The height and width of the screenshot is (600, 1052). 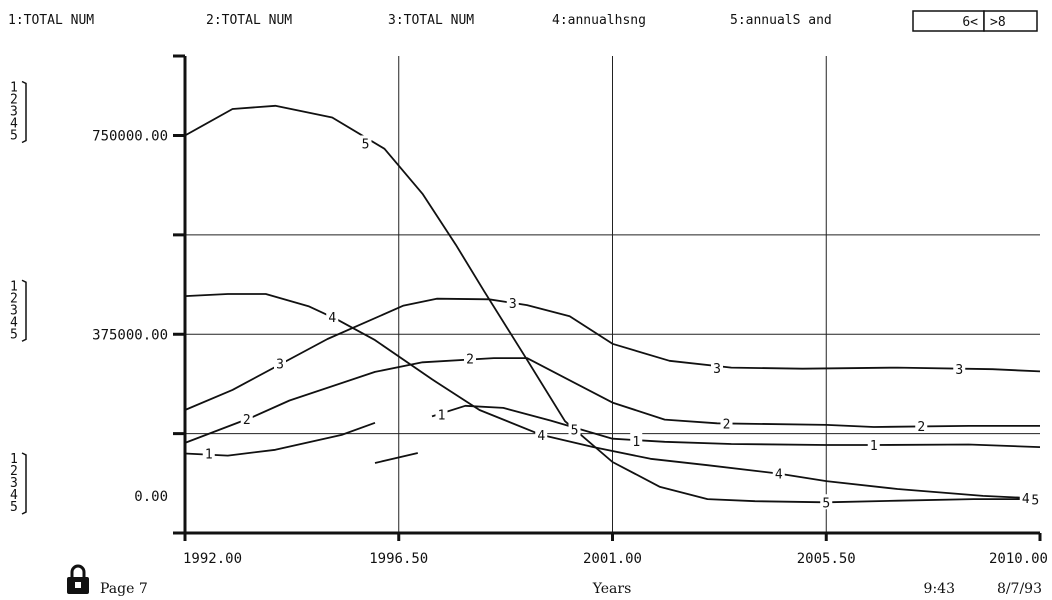 I want to click on series-2-line, so click(x=612, y=400).